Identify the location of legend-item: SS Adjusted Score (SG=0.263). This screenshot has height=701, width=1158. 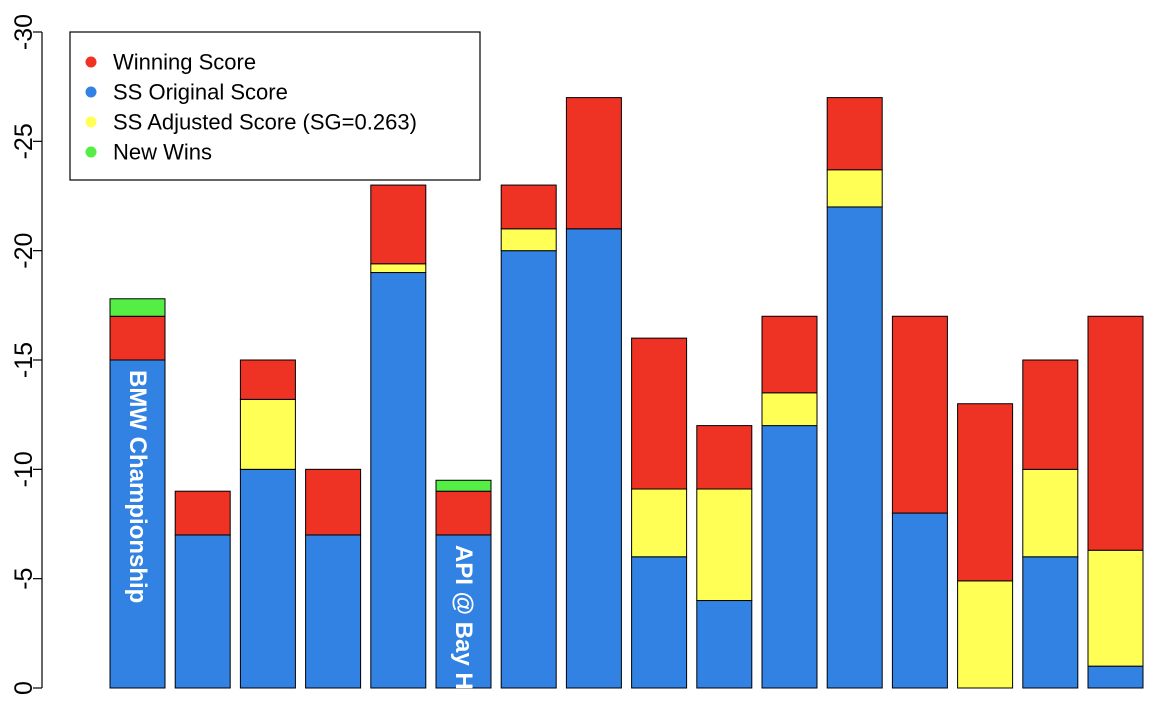
(251, 122).